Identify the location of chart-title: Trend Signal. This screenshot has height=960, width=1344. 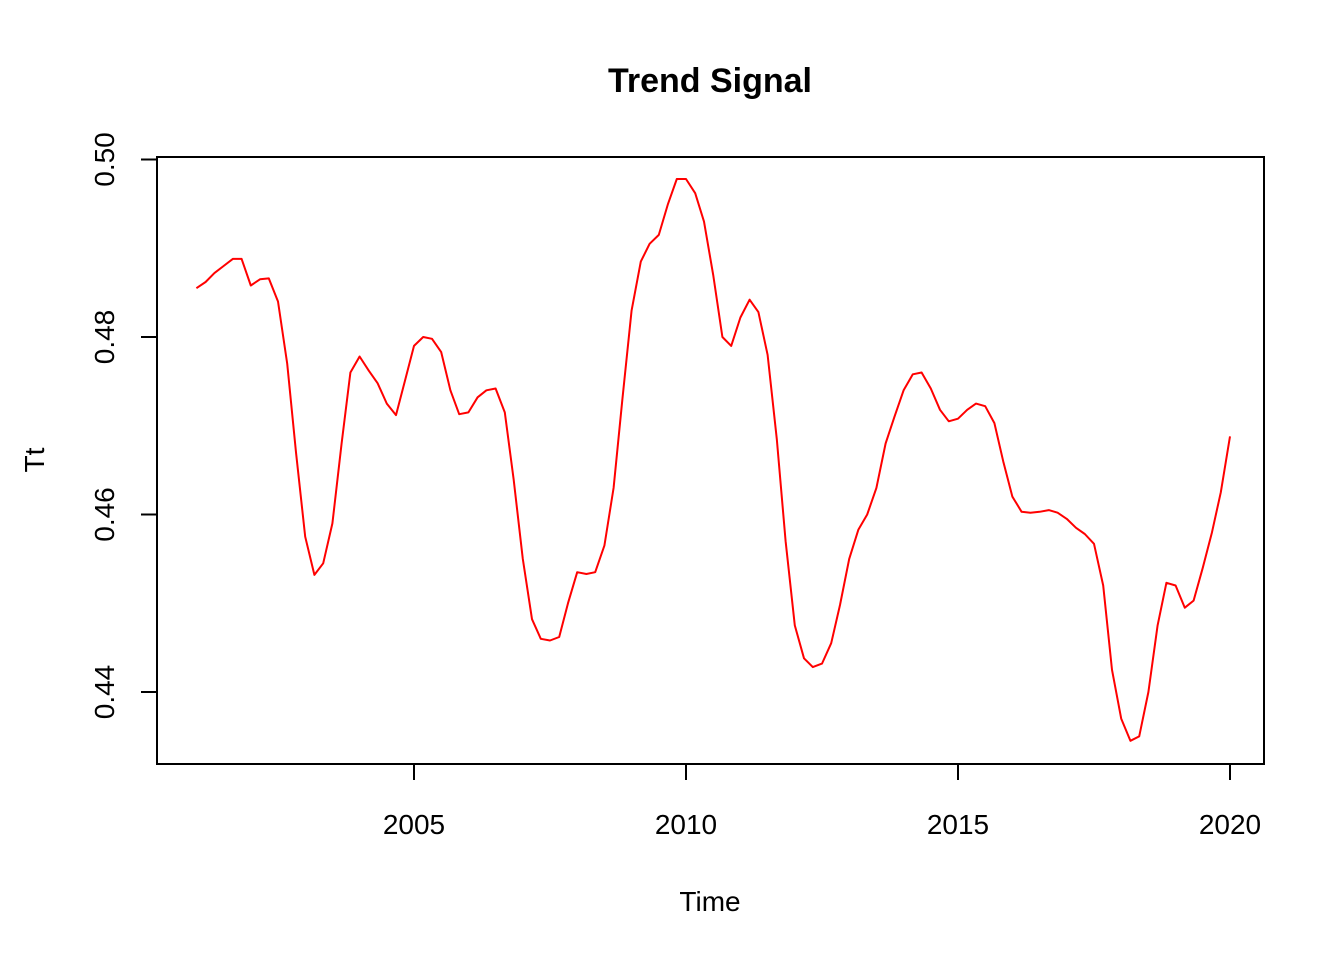
(710, 81).